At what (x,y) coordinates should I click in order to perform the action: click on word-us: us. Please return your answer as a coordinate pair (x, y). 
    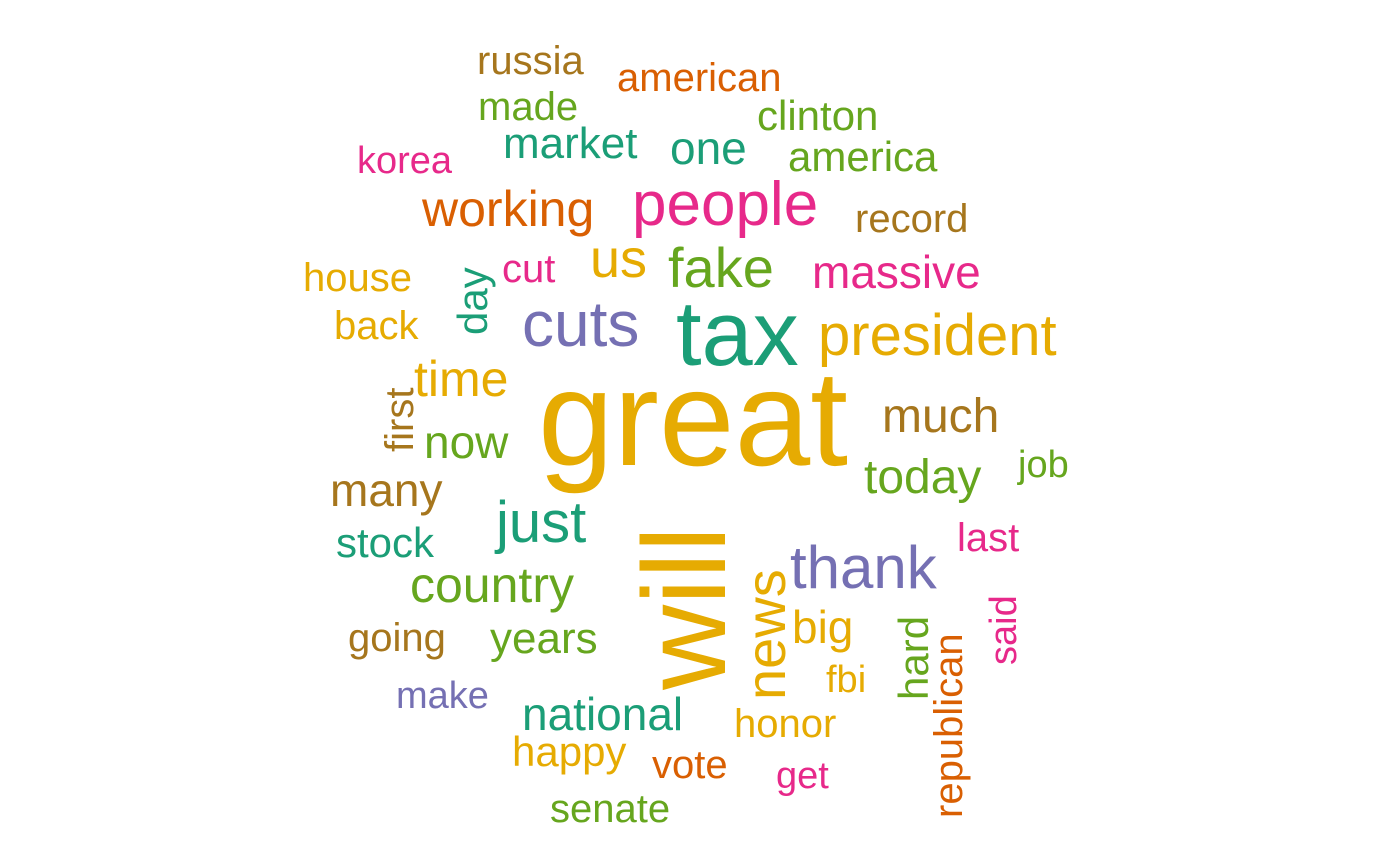
    Looking at the image, I should click on (618, 259).